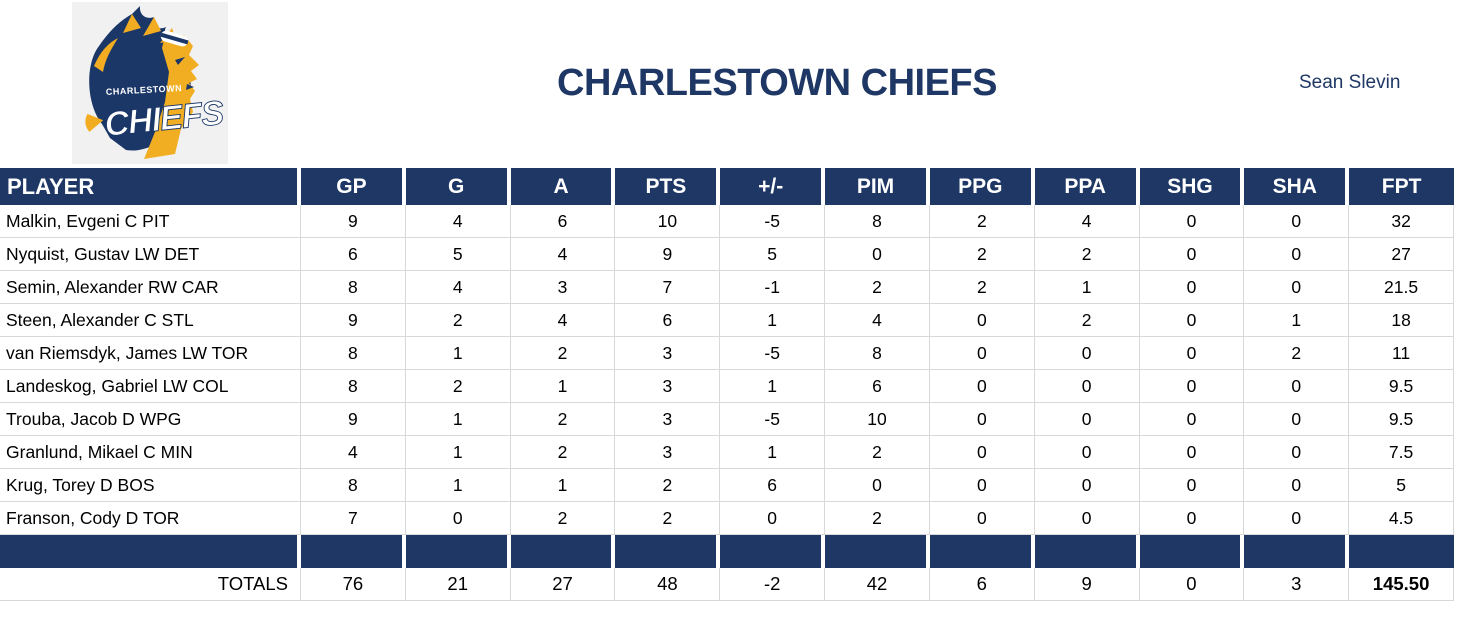  What do you see at coordinates (150, 353) in the screenshot?
I see `player-name-cell: van Riemsdyk, James LW TOR` at bounding box center [150, 353].